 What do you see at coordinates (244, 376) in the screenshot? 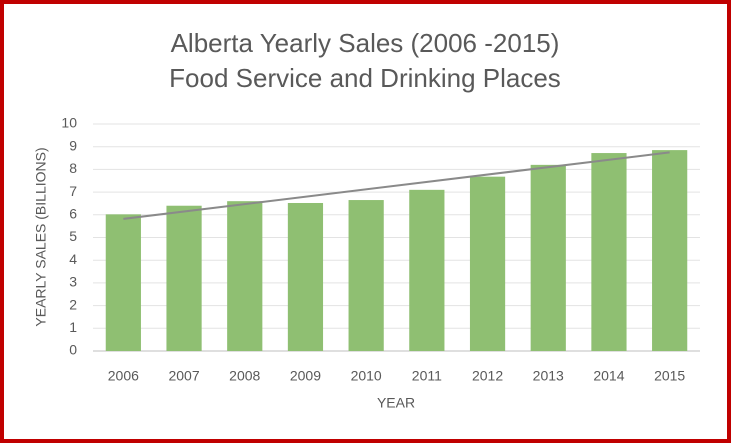
I see `x-tick-label: 2008` at bounding box center [244, 376].